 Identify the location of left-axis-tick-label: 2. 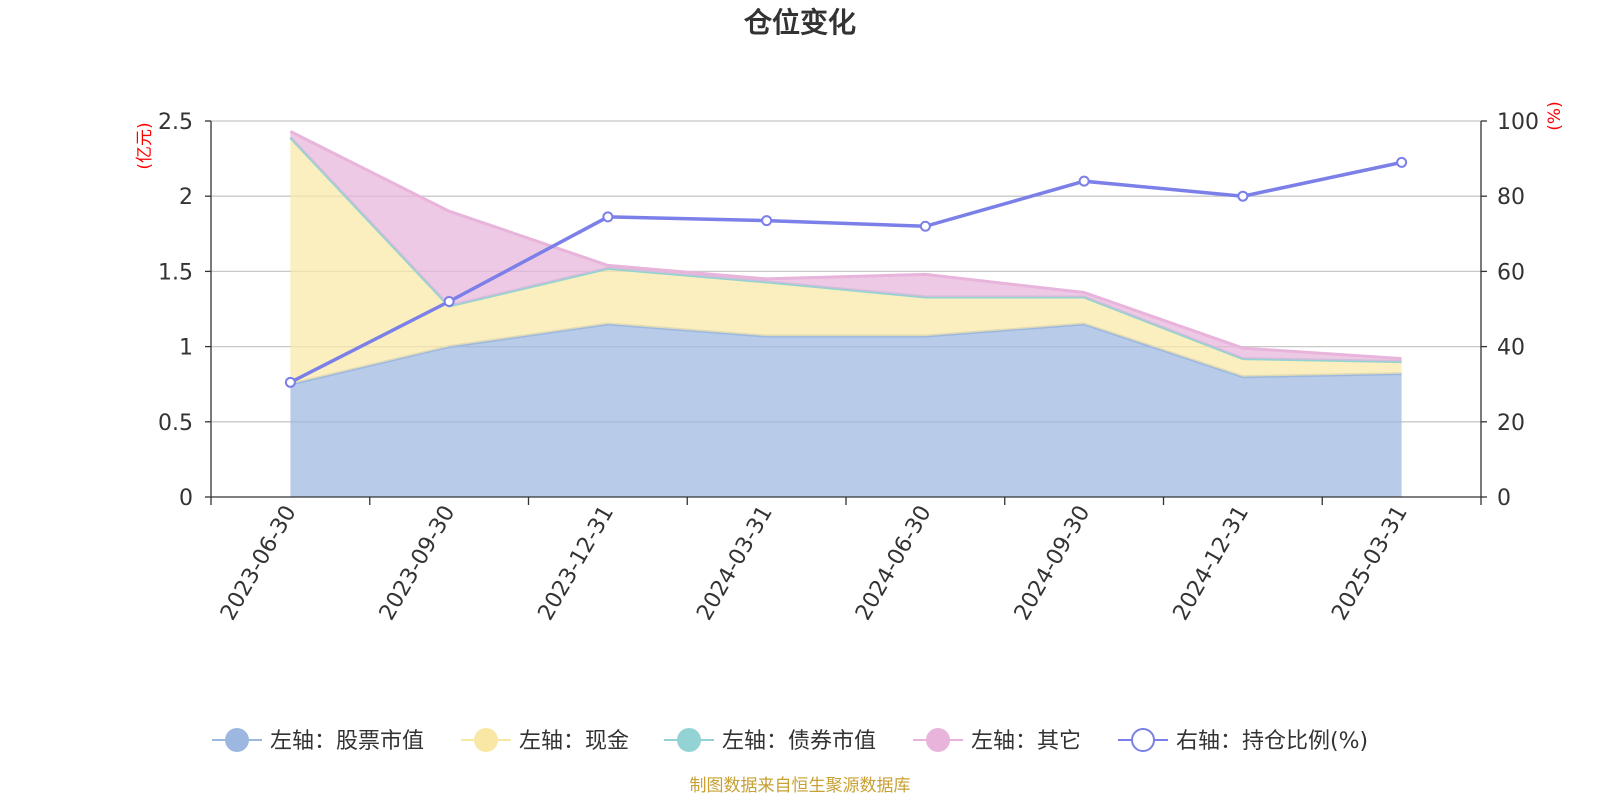
(186, 197).